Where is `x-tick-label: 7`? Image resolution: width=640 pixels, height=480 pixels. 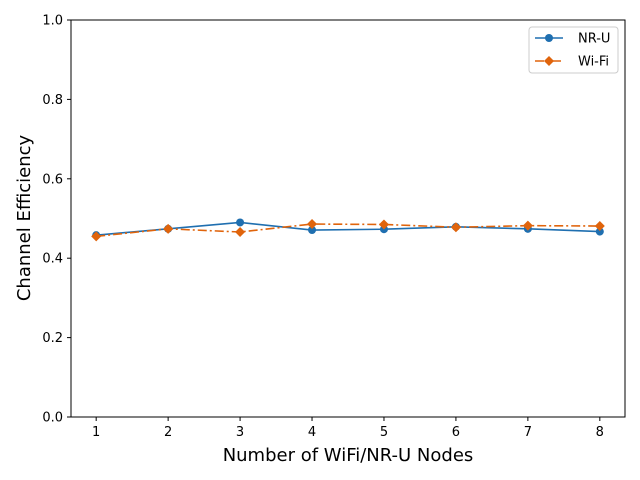 x-tick-label: 7 is located at coordinates (528, 432).